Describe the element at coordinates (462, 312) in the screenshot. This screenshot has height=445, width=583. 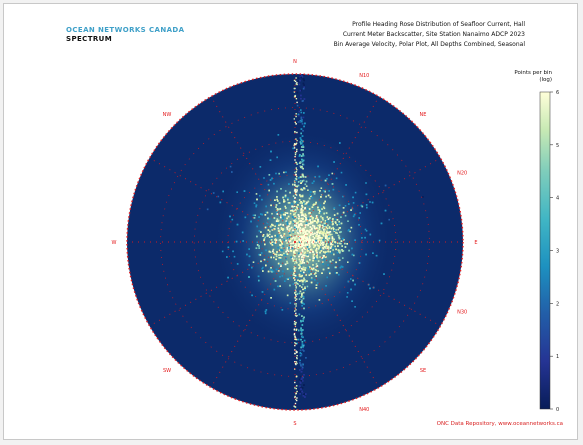
I see `angle-label: N30` at that location.